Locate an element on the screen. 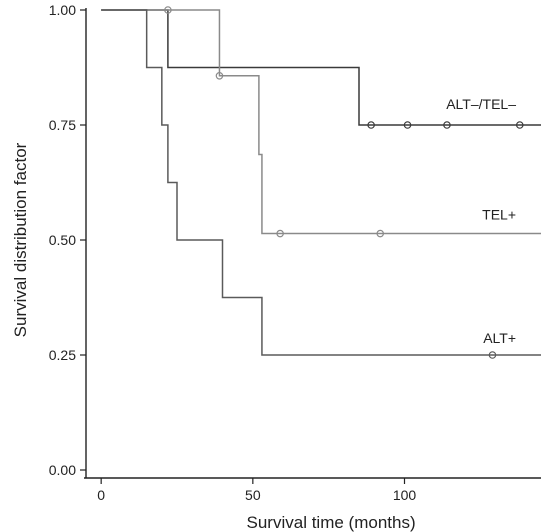 This screenshot has width=544, height=532. y-tick-label: 1.00 is located at coordinates (62, 10).